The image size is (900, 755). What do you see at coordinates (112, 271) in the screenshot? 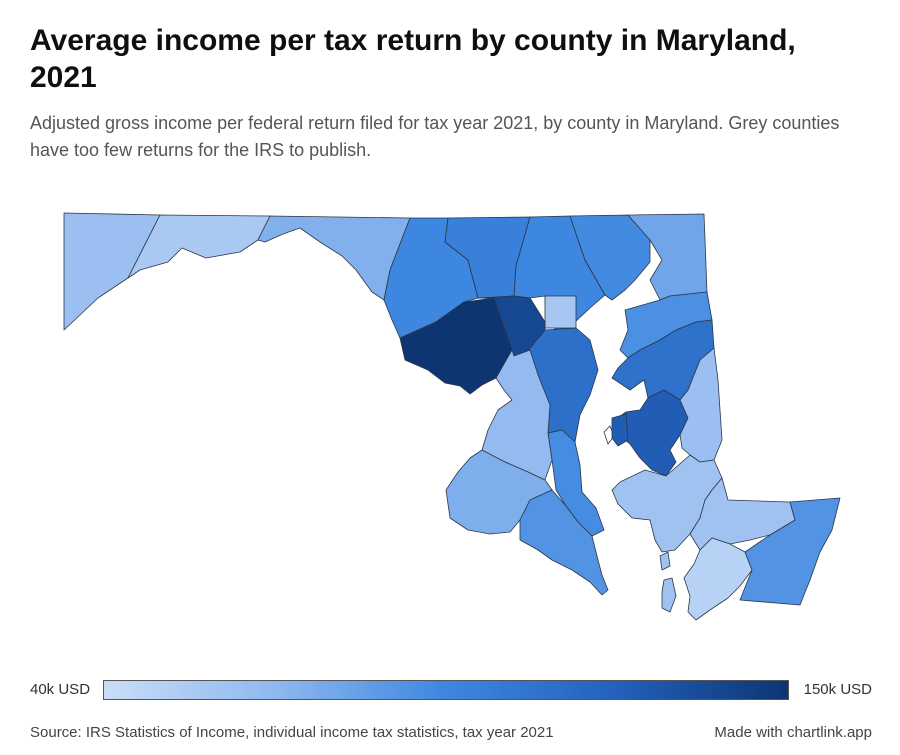
I see `county-garrett` at bounding box center [112, 271].